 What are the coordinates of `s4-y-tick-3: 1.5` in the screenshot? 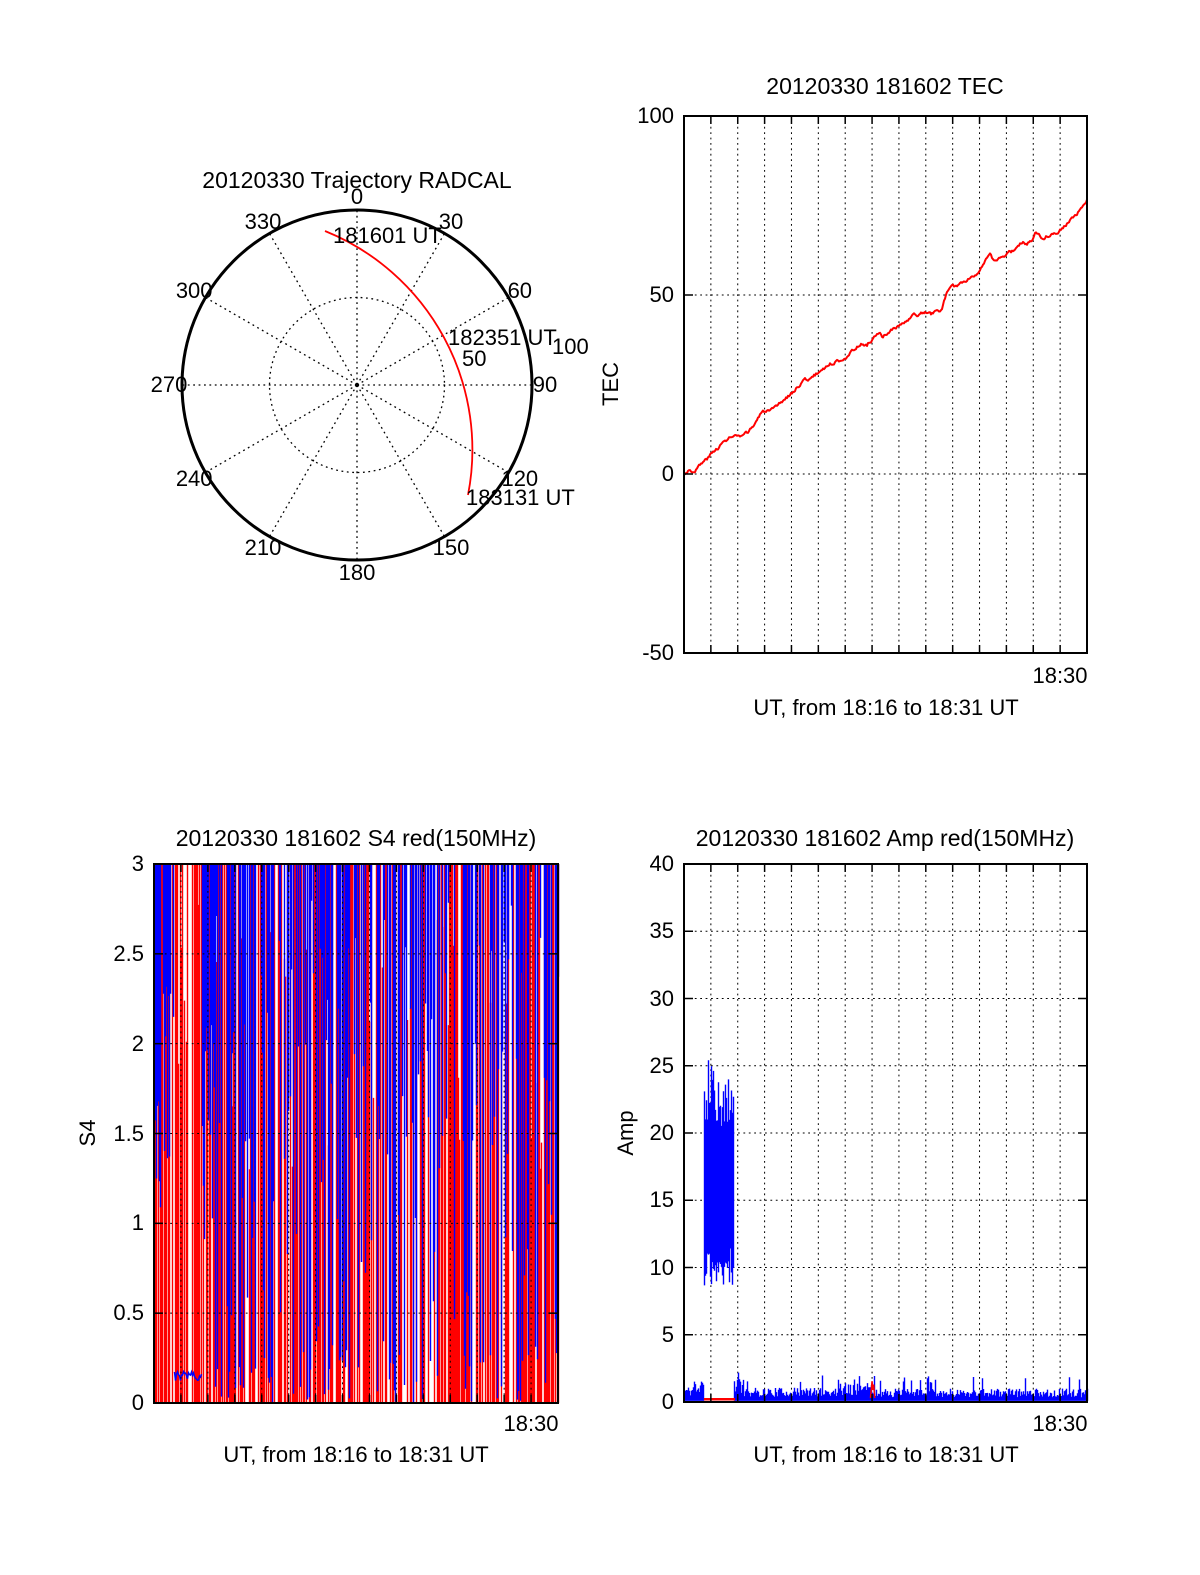 It's located at (128, 1133).